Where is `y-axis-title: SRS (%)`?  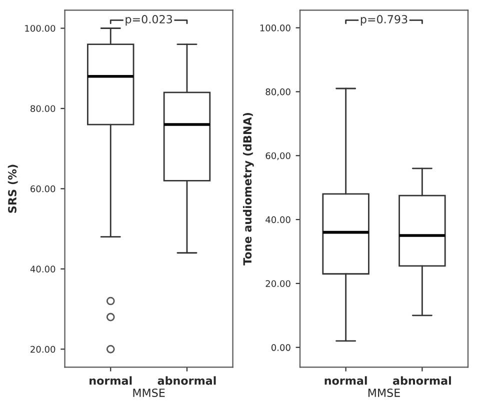
y-axis-title: SRS (%) is located at coordinates (13, 188).